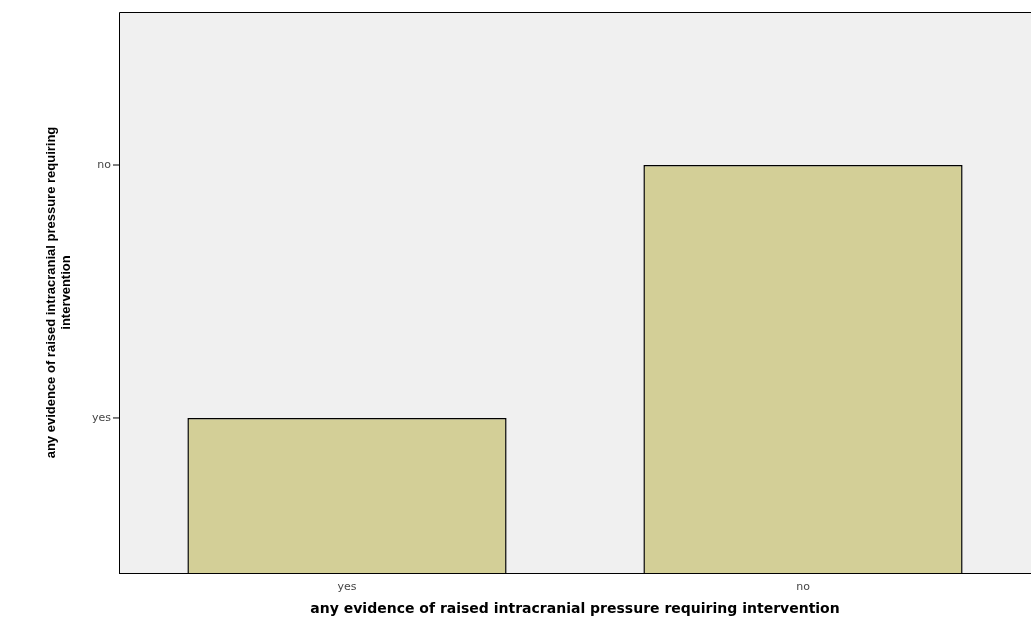  I want to click on text: yes, so click(101, 417).